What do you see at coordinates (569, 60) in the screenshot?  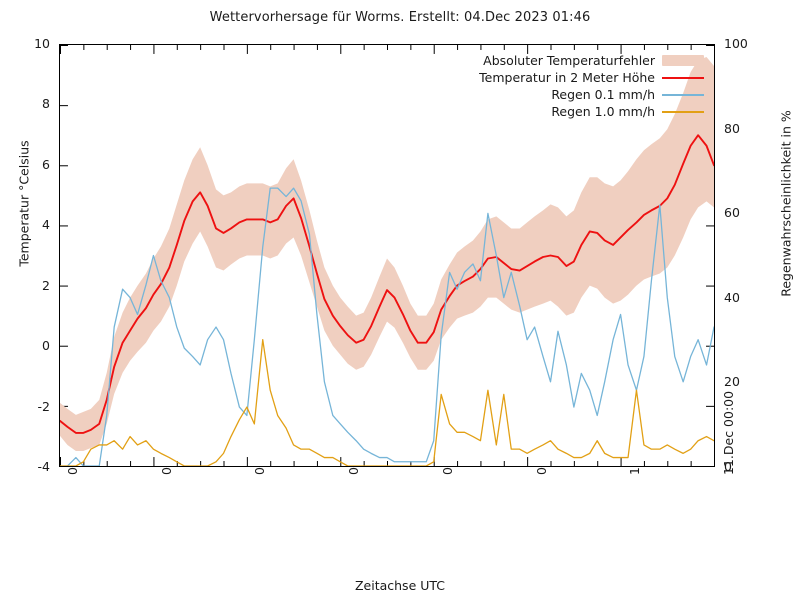 I see `legend-label-0: Absoluter Temperaturfehler` at bounding box center [569, 60].